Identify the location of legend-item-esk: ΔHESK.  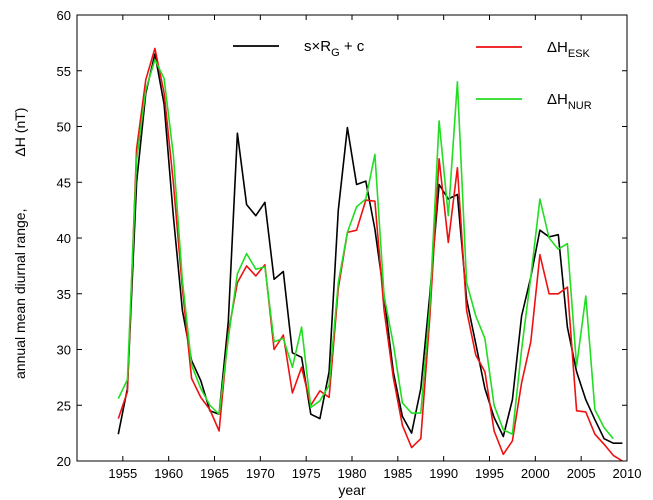
(533, 49).